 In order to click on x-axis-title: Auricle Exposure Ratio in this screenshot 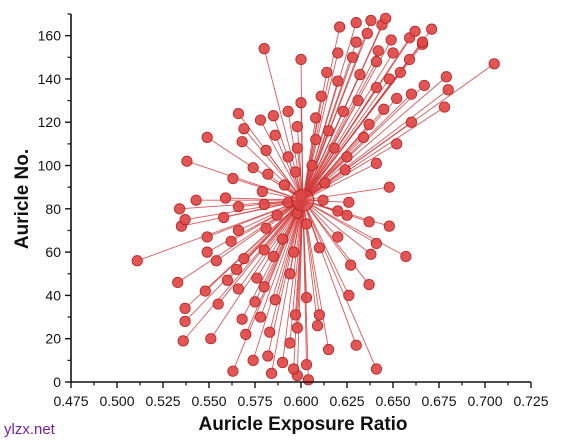, I will do `click(302, 424)`.